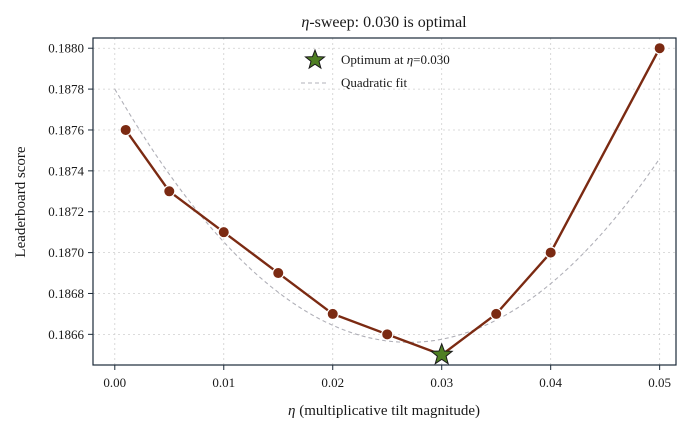 This screenshot has width=690, height=432. What do you see at coordinates (659, 382) in the screenshot?
I see `x-tick-label: 0.05` at bounding box center [659, 382].